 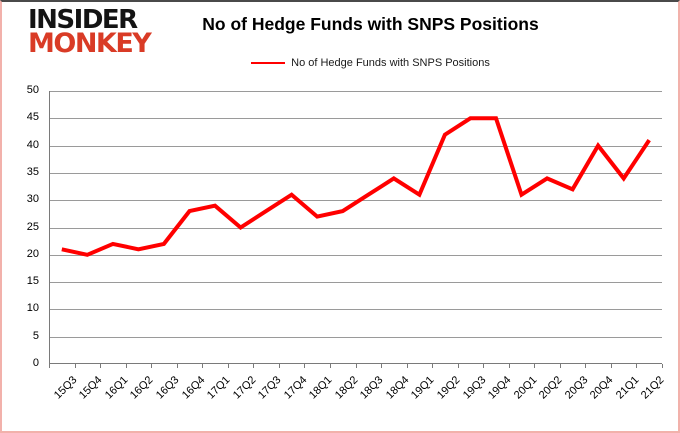 What do you see at coordinates (32, 226) in the screenshot?
I see `y-axis-tick-label: 25` at bounding box center [32, 226].